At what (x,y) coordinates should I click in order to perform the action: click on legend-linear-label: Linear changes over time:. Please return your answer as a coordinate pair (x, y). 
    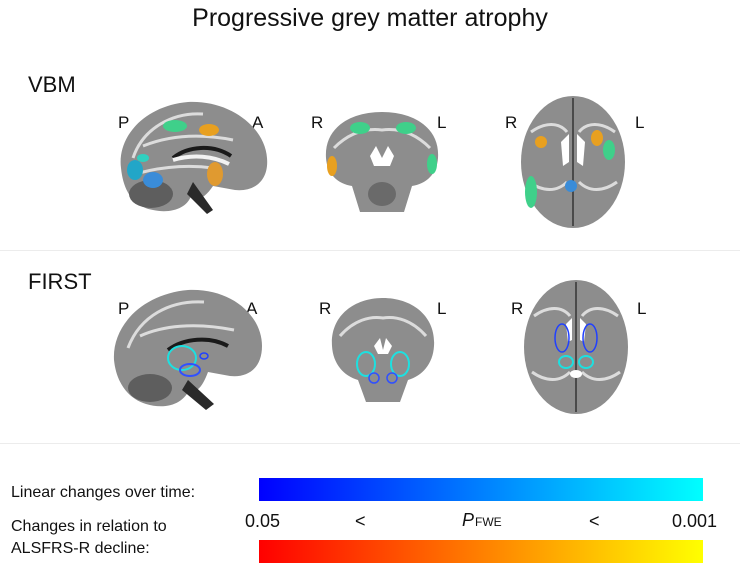
    Looking at the image, I should click on (103, 492).